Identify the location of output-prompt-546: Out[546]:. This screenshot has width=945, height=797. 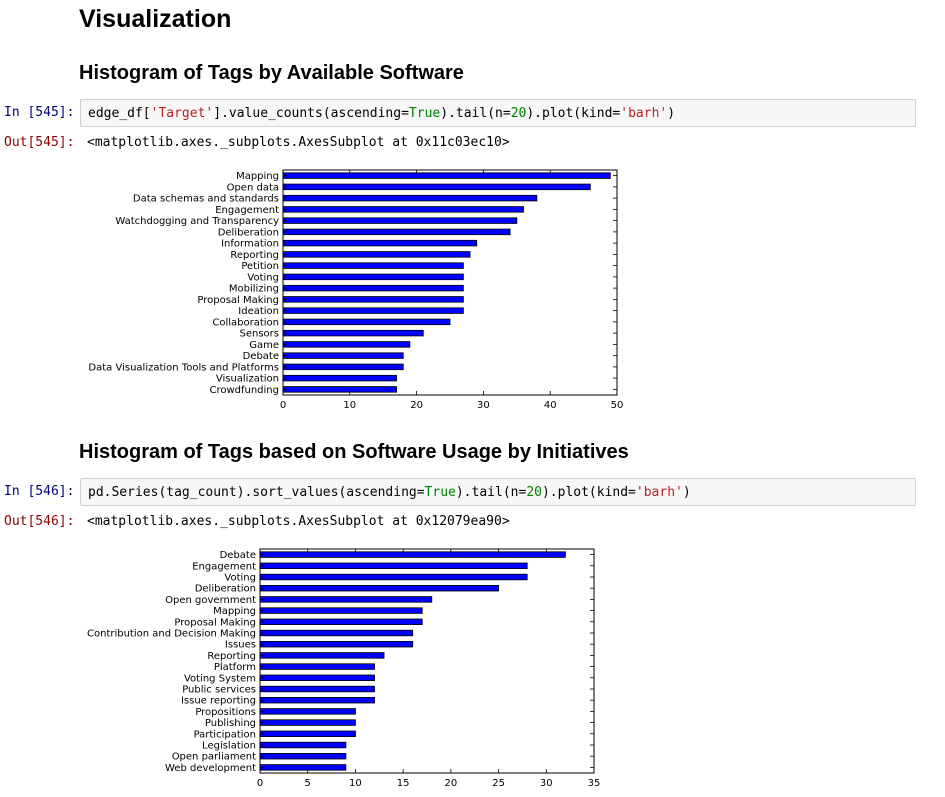
(39, 521).